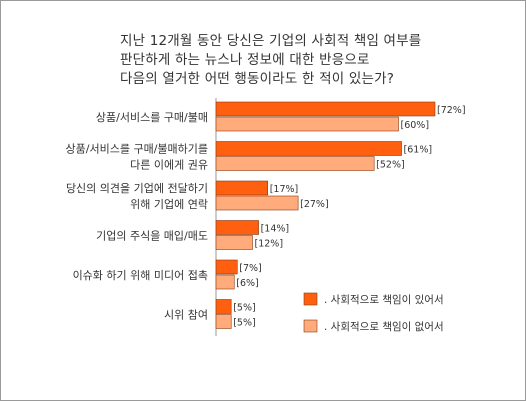 The image size is (526, 401). Describe the element at coordinates (257, 79) in the screenshot. I see `title-line-3: 다음의 열거한 어떤 행동이라도 한 적이 있는가?` at that location.